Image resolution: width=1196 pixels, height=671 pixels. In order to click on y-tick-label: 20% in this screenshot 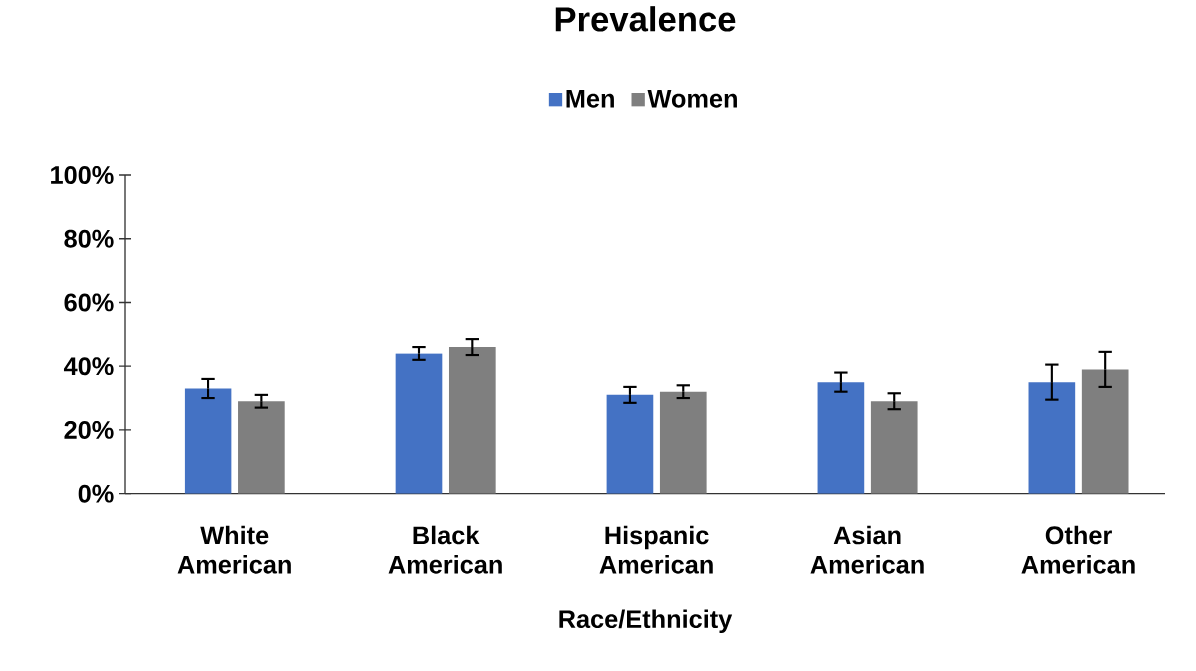, I will do `click(89, 430)`.